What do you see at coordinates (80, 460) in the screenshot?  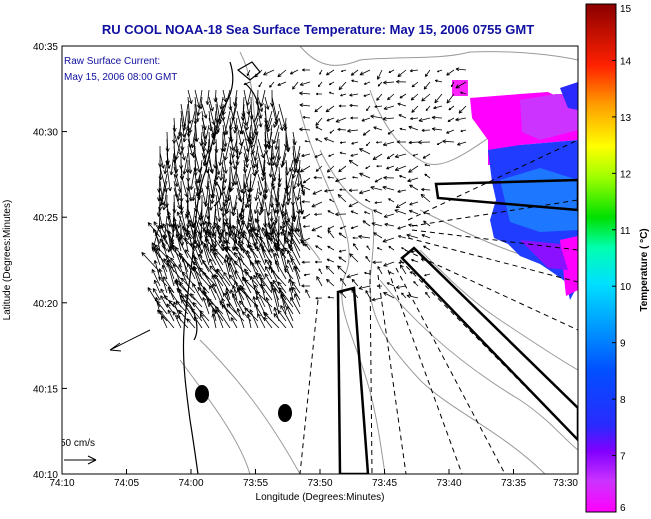 I see `scale-arrow` at bounding box center [80, 460].